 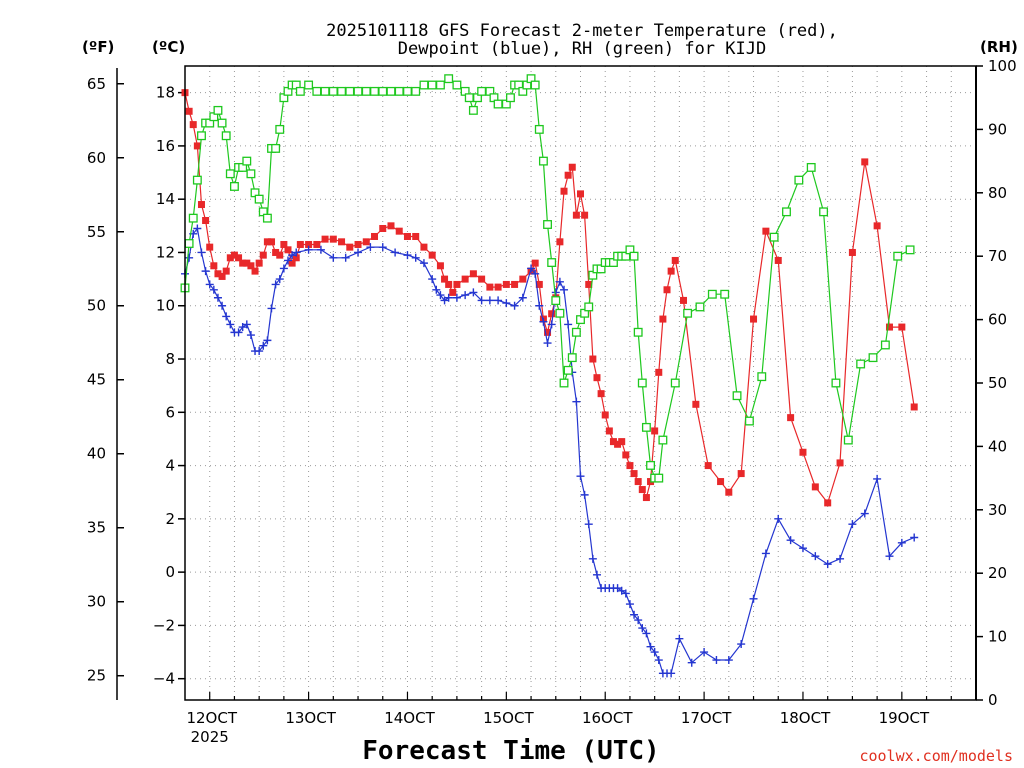 What do you see at coordinates (96, 676) in the screenshot?
I see `fahrenheit-tick-label: 25` at bounding box center [96, 676].